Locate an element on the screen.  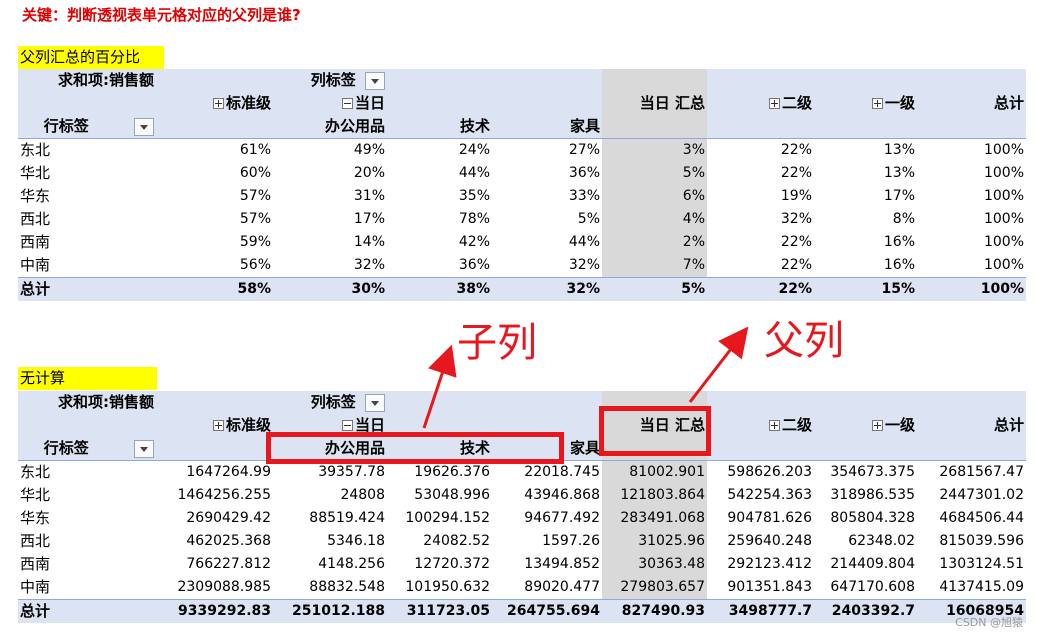
total-cell: 2403392.7 is located at coordinates (865, 611).